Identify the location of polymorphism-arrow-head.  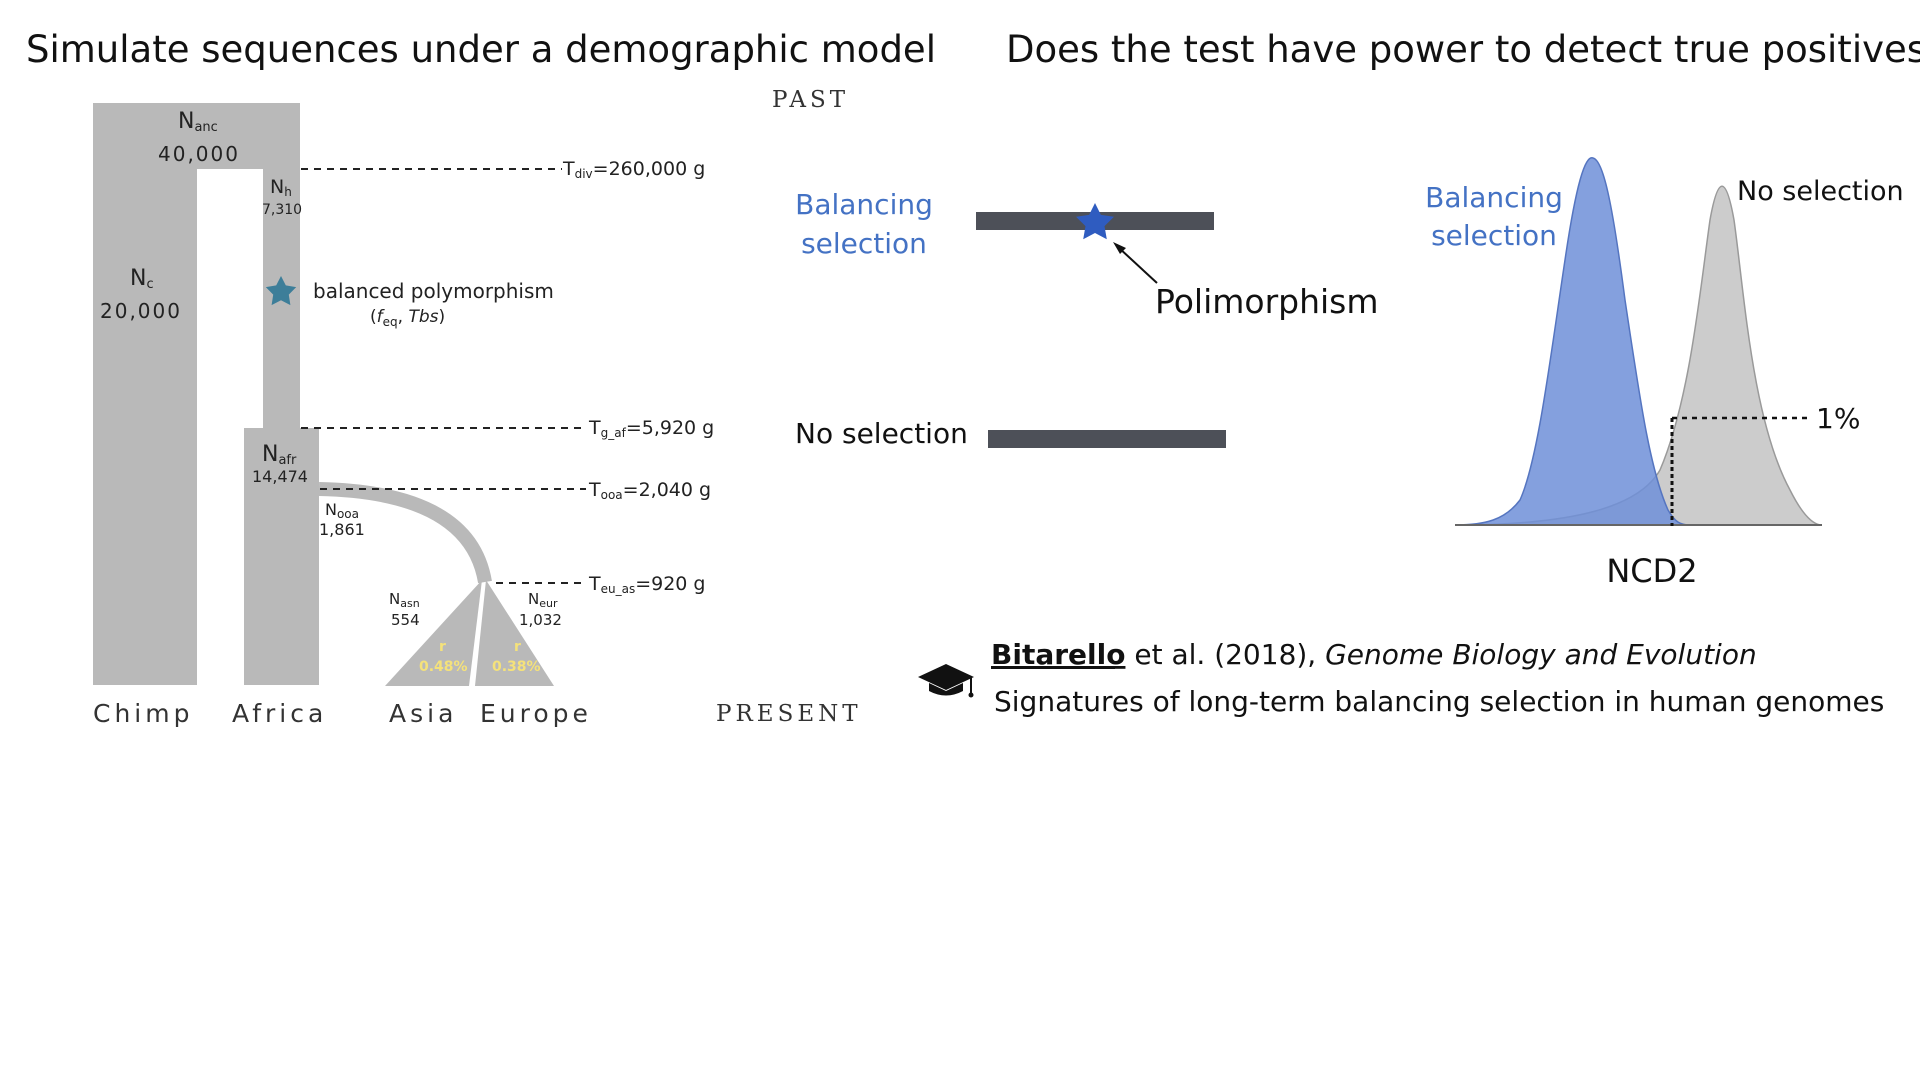
(1119, 248).